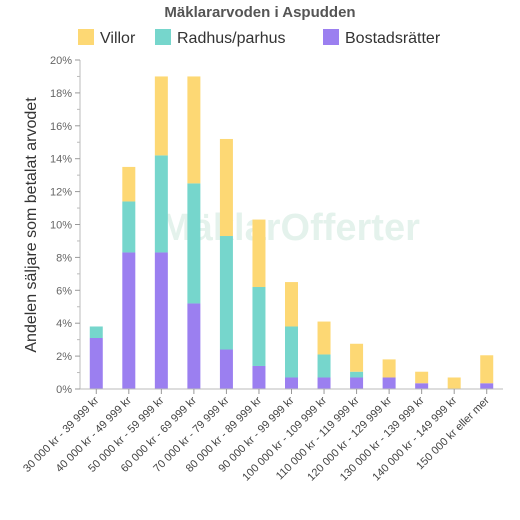 The image size is (520, 520). I want to click on y-tick-label: 20%, so click(61, 61).